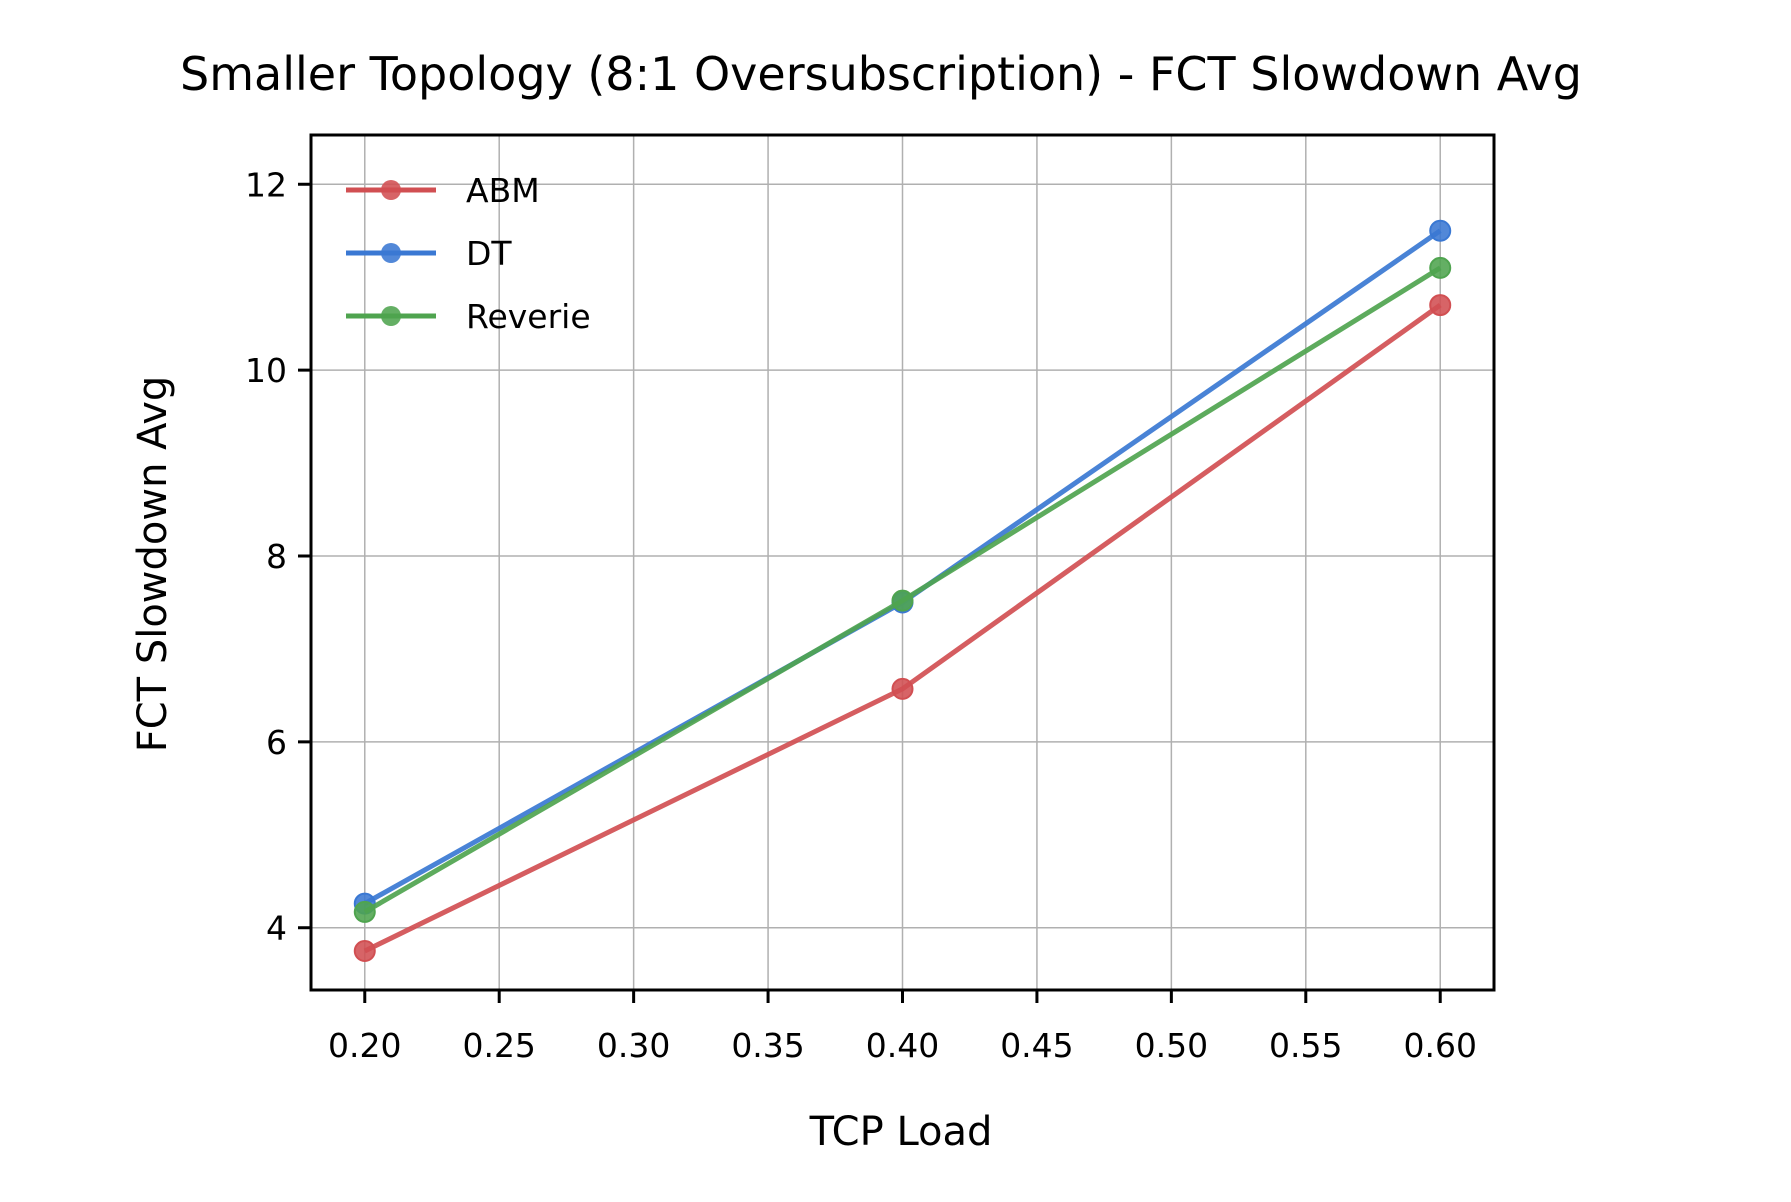 The height and width of the screenshot is (1202, 1791). What do you see at coordinates (901, 1132) in the screenshot?
I see `x-axis-label: TCP Load` at bounding box center [901, 1132].